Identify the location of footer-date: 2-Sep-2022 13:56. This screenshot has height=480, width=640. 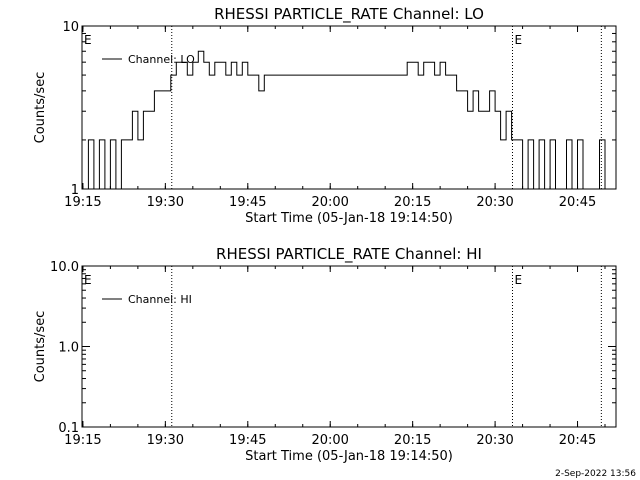
(595, 474).